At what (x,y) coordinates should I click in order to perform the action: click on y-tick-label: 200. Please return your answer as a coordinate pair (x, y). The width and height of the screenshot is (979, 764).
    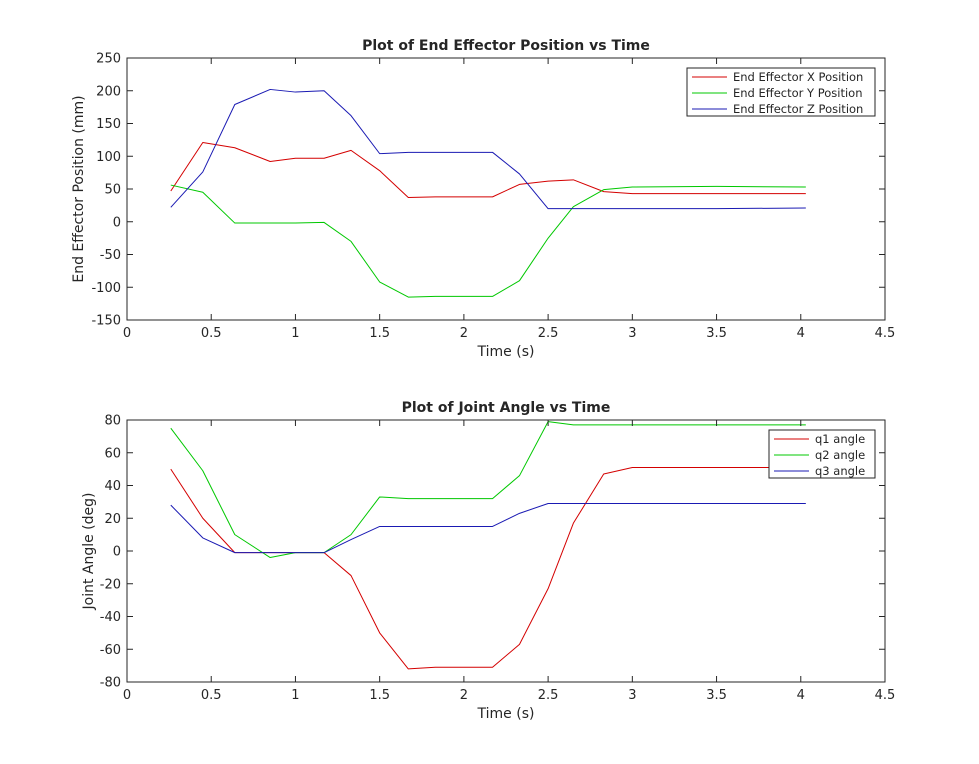
    Looking at the image, I should click on (108, 91).